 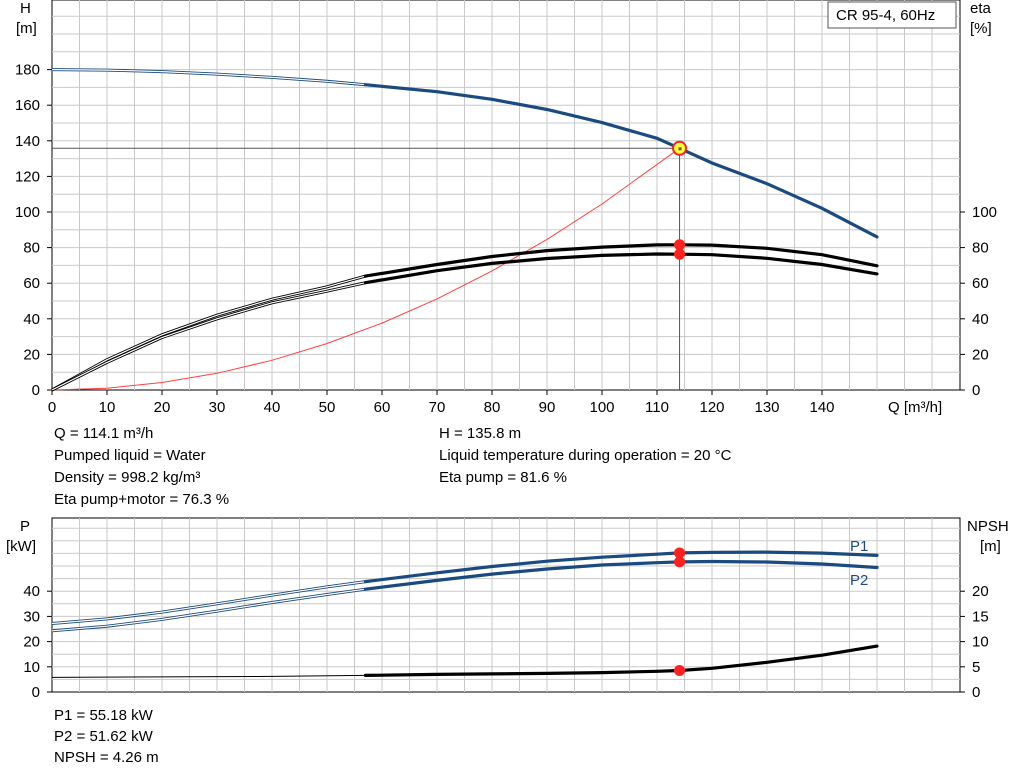 I want to click on p2-marker, so click(x=680, y=562).